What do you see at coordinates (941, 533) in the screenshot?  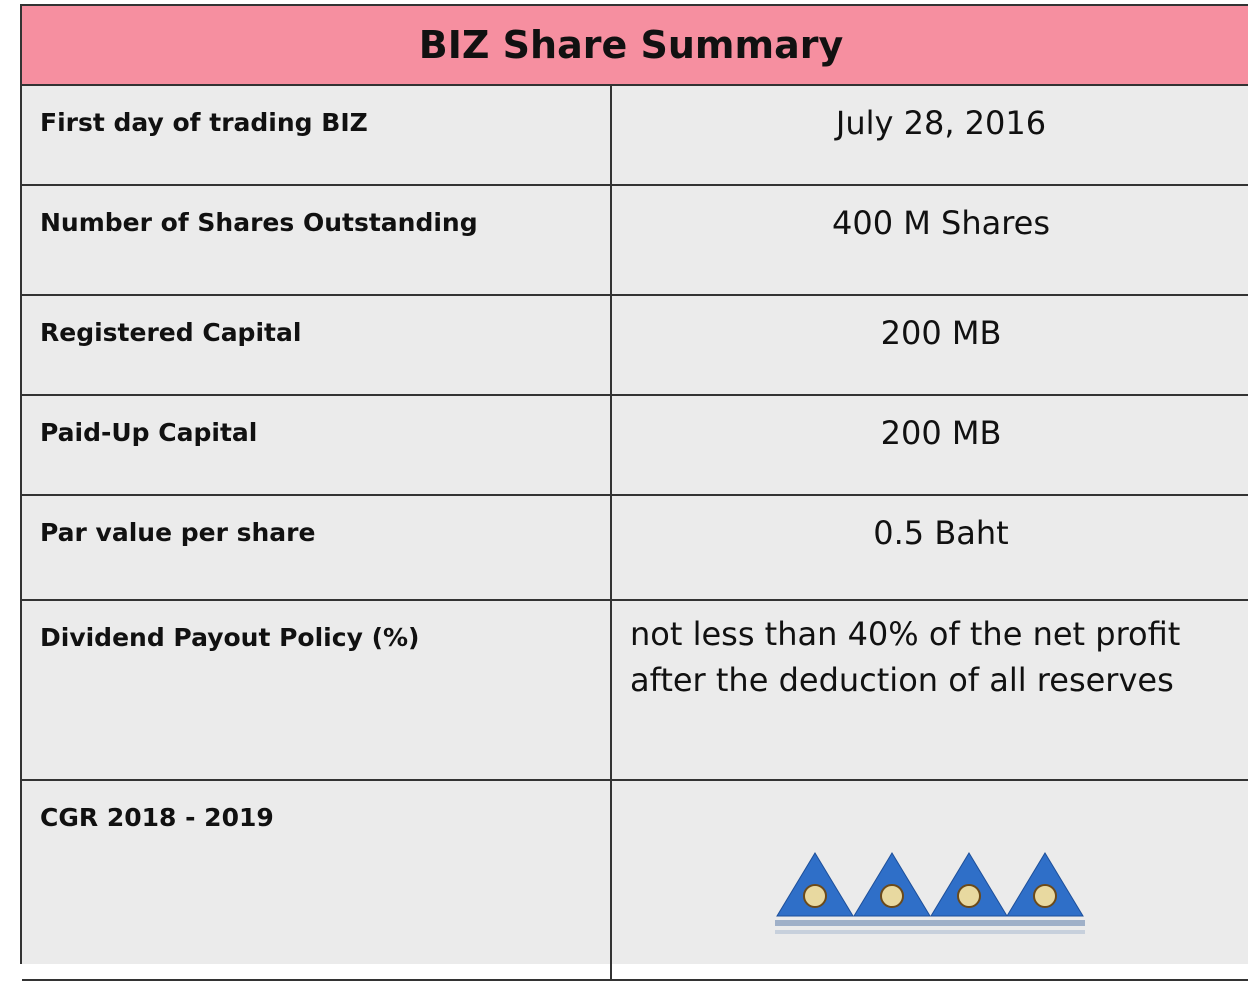 I see `row-value: 0.5 Baht` at bounding box center [941, 533].